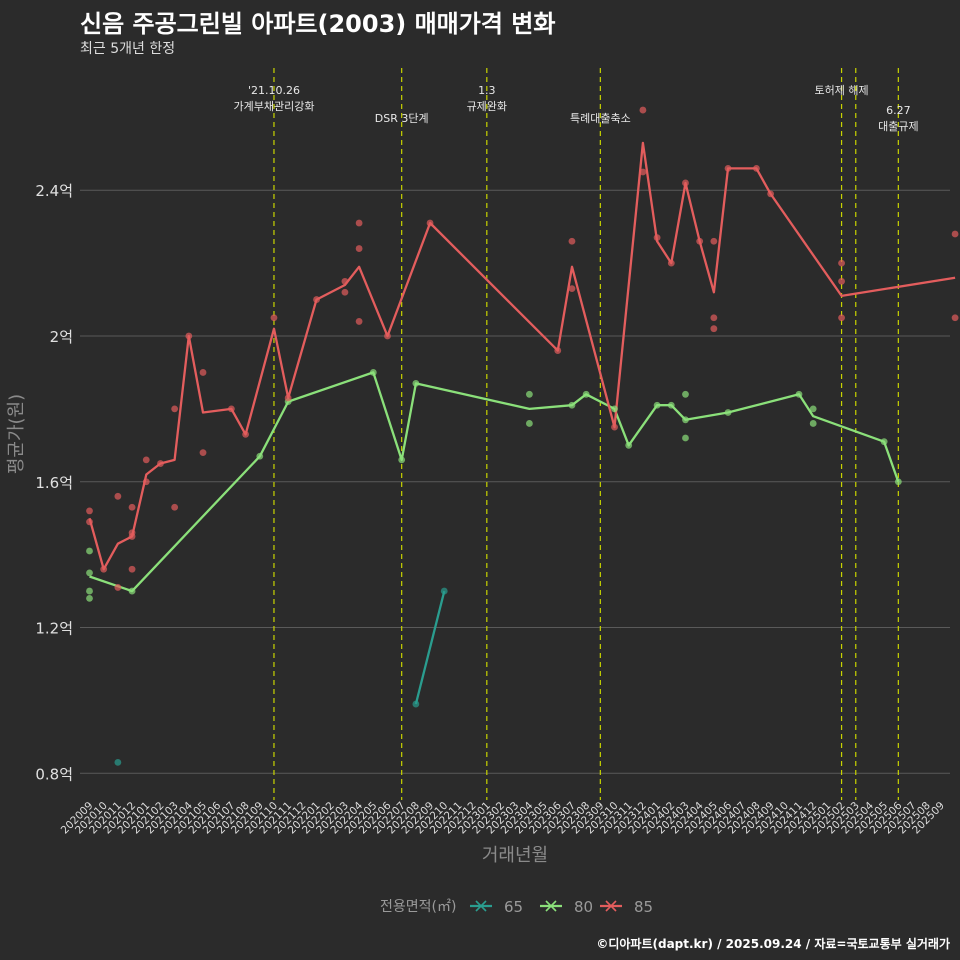 This screenshot has width=960, height=960. I want to click on y-tick-label: 1.6억, so click(54, 483).